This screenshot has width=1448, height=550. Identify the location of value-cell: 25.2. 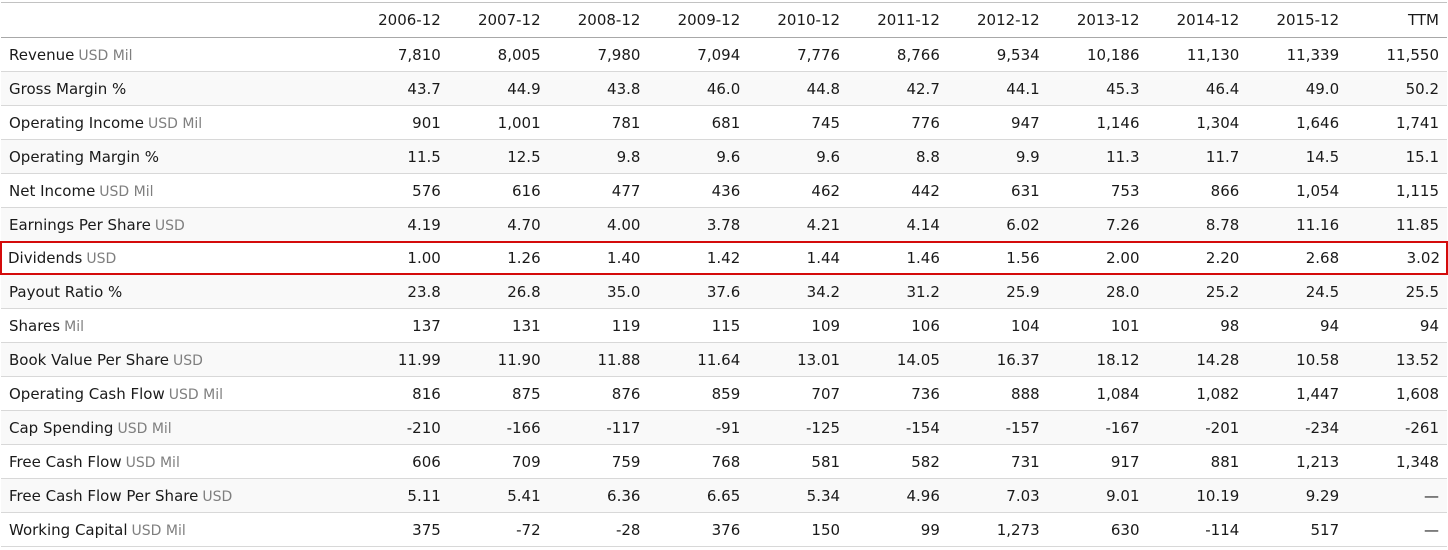
(1197, 291).